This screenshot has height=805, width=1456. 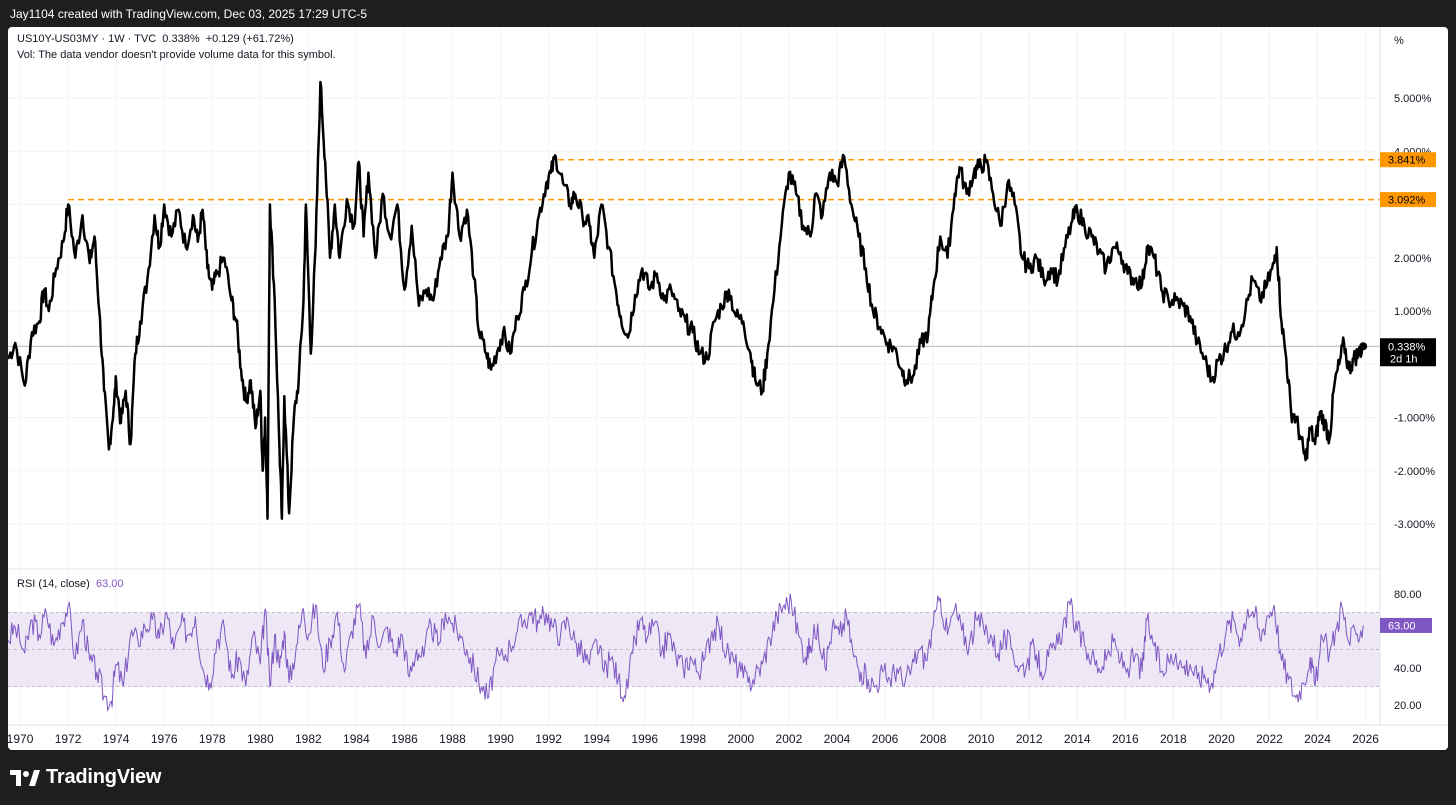 What do you see at coordinates (25, 777) in the screenshot?
I see `tradingview-logo-icon` at bounding box center [25, 777].